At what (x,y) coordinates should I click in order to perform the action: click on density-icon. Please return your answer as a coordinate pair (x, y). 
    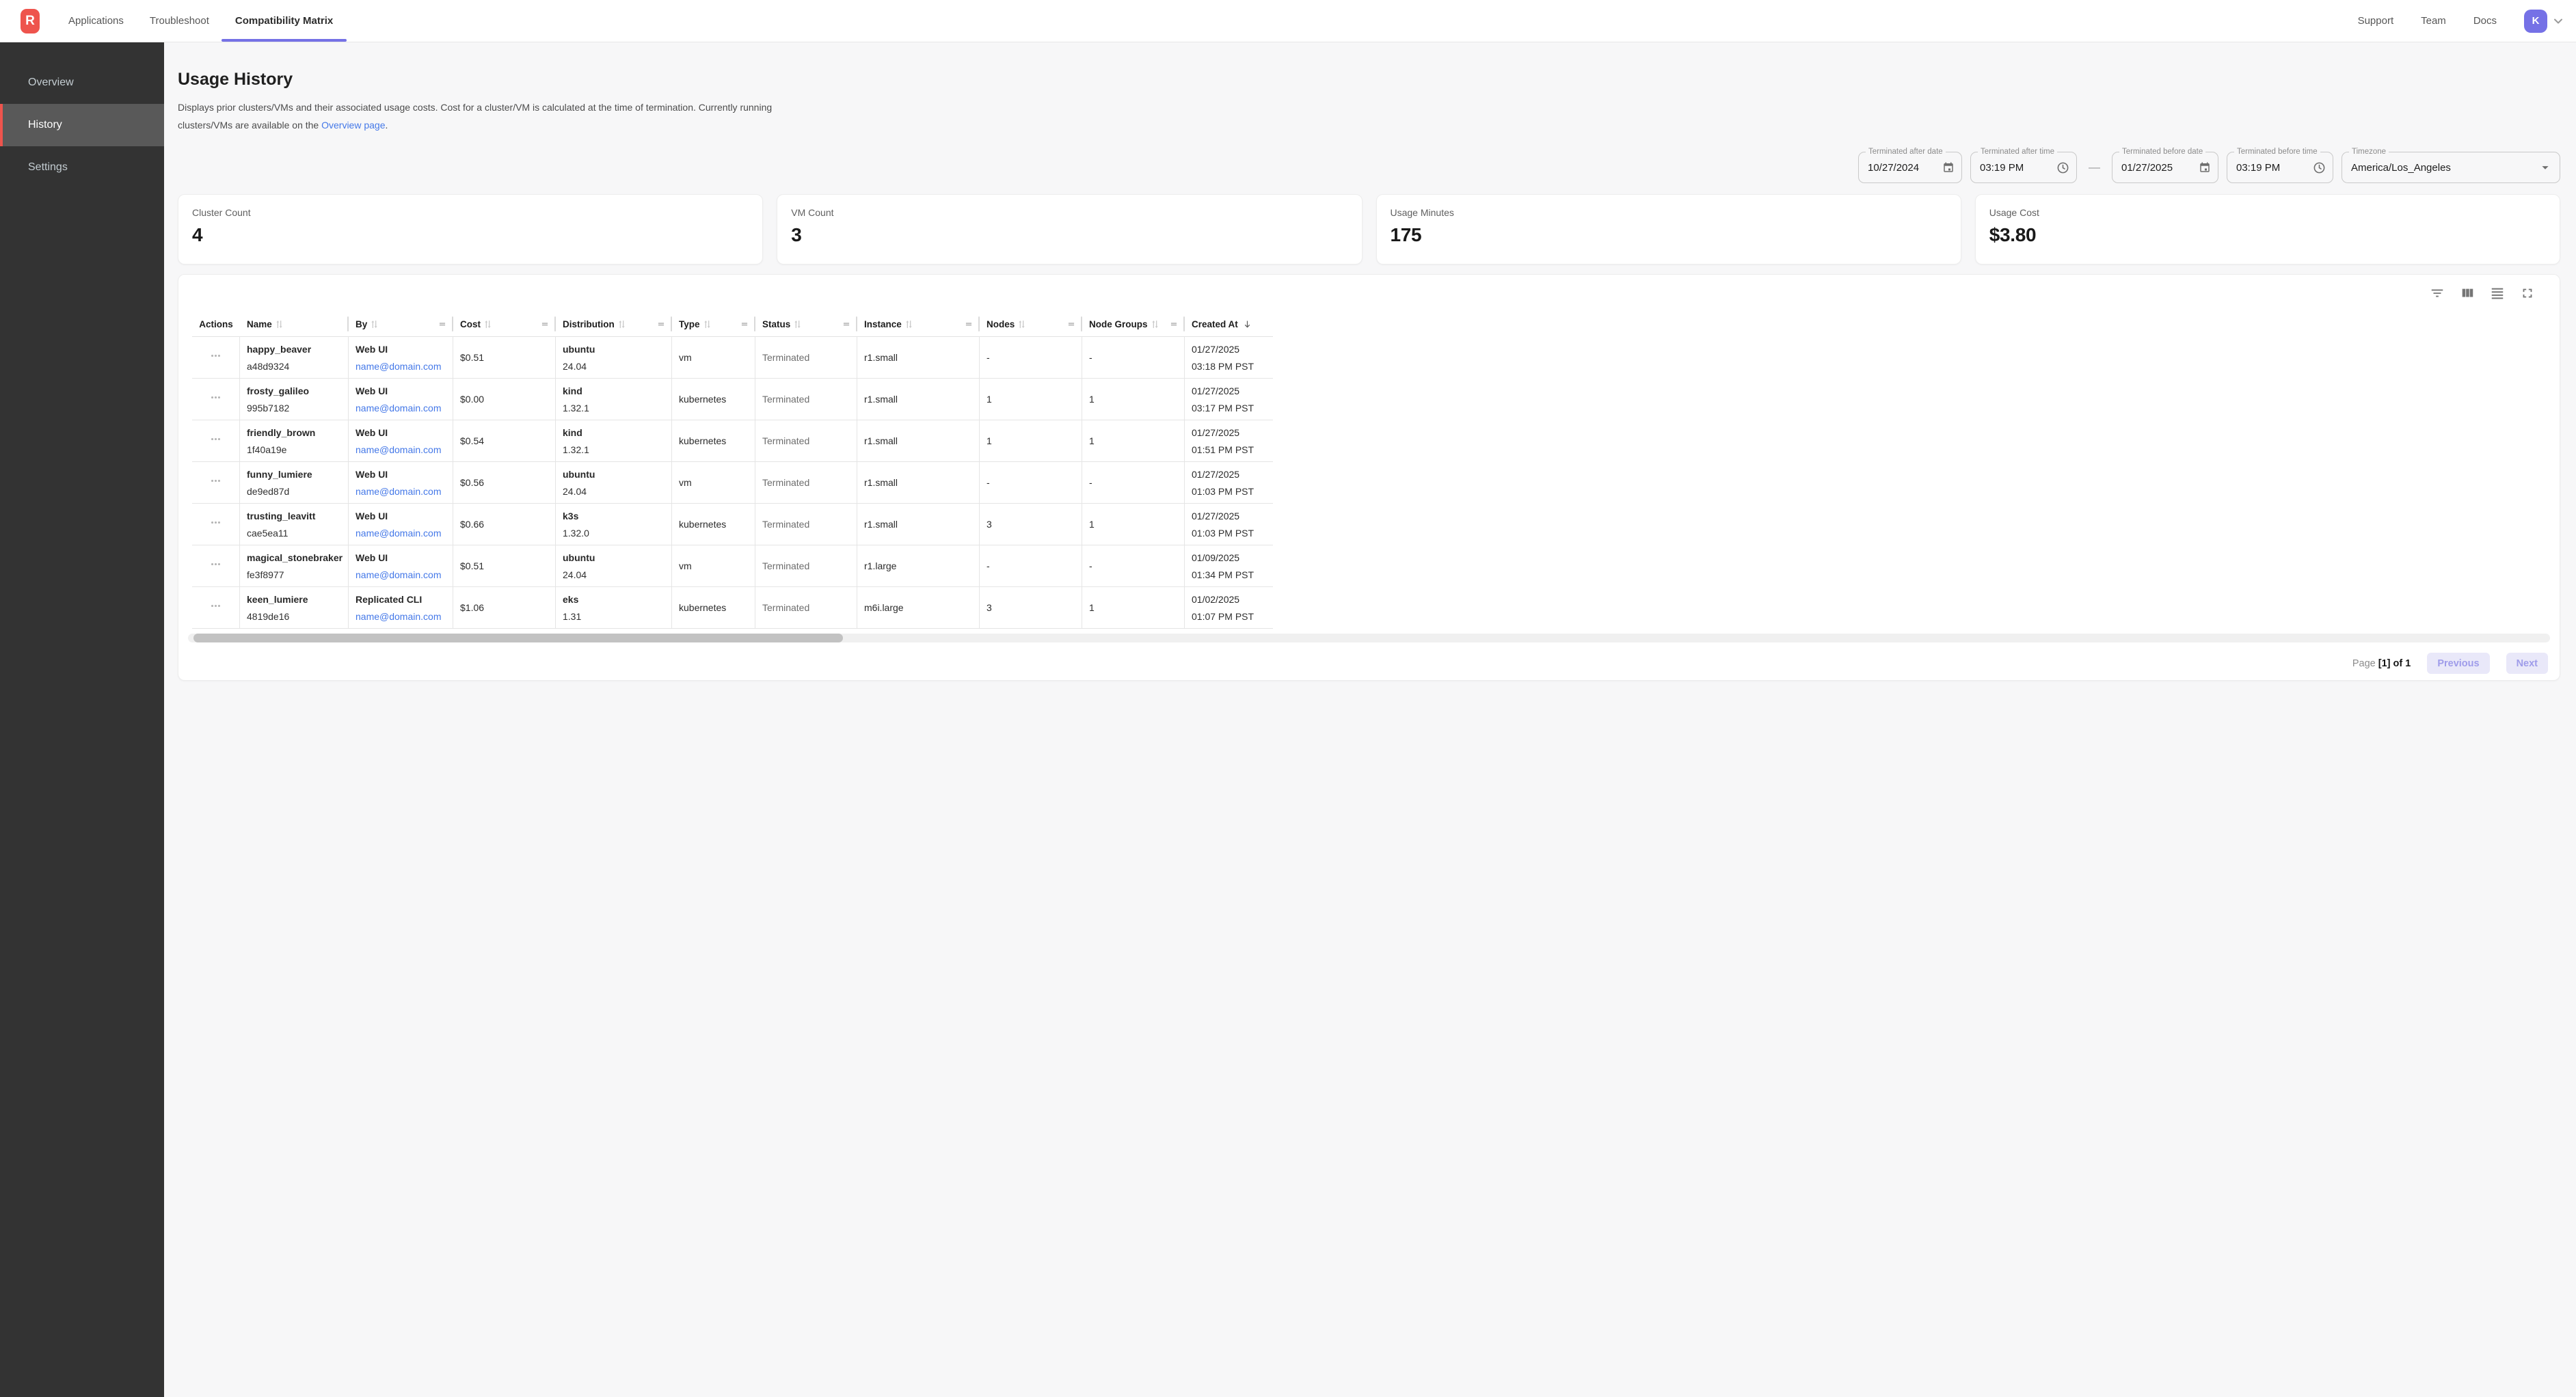
    Looking at the image, I should click on (2497, 293).